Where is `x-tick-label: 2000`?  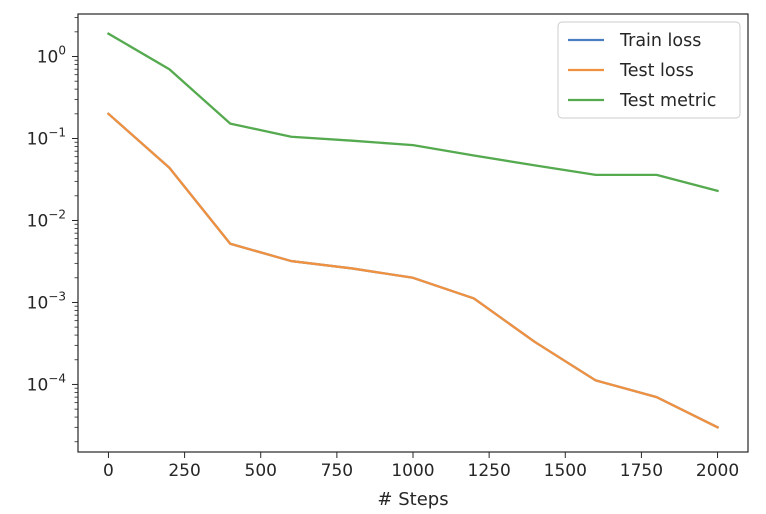 x-tick-label: 2000 is located at coordinates (717, 471).